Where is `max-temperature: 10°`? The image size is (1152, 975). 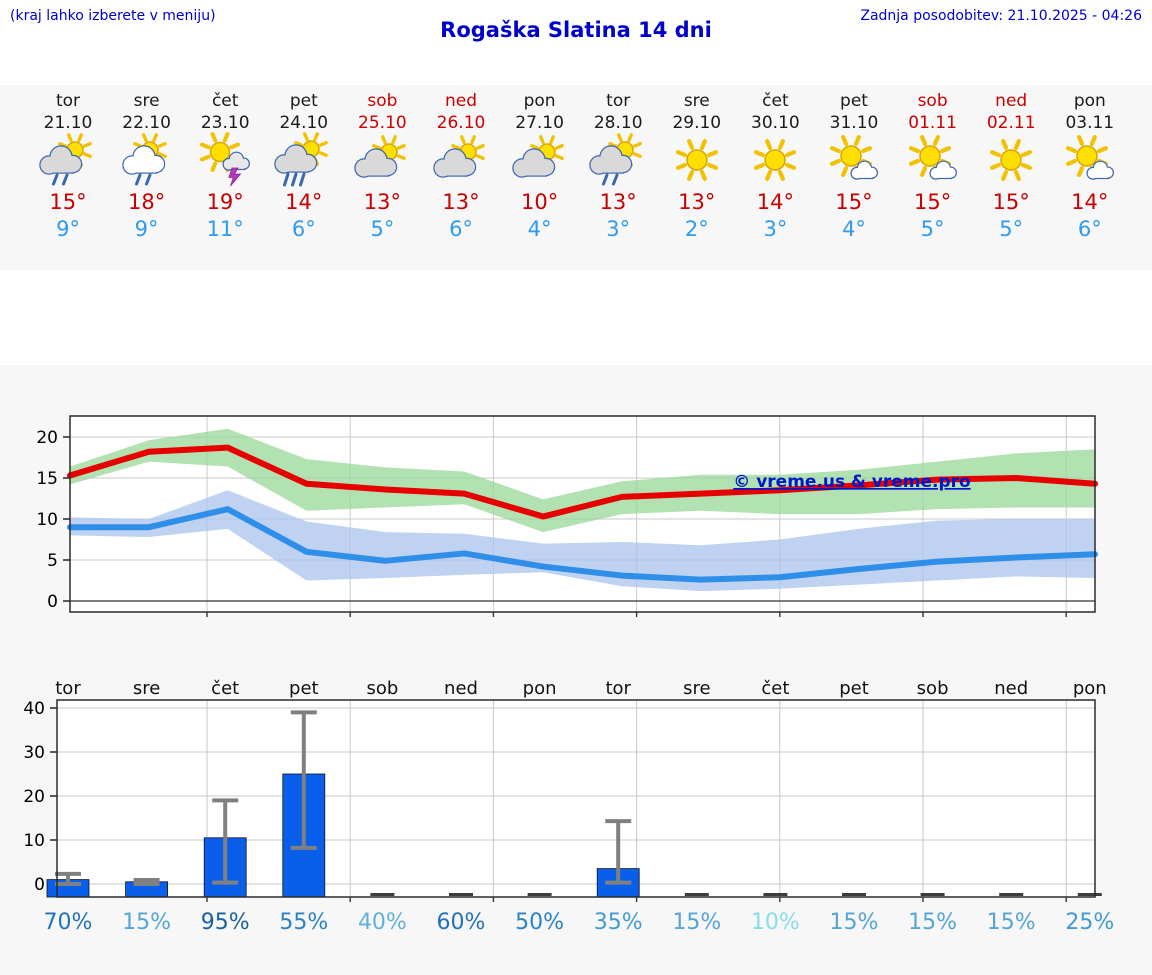 max-temperature: 10° is located at coordinates (539, 202).